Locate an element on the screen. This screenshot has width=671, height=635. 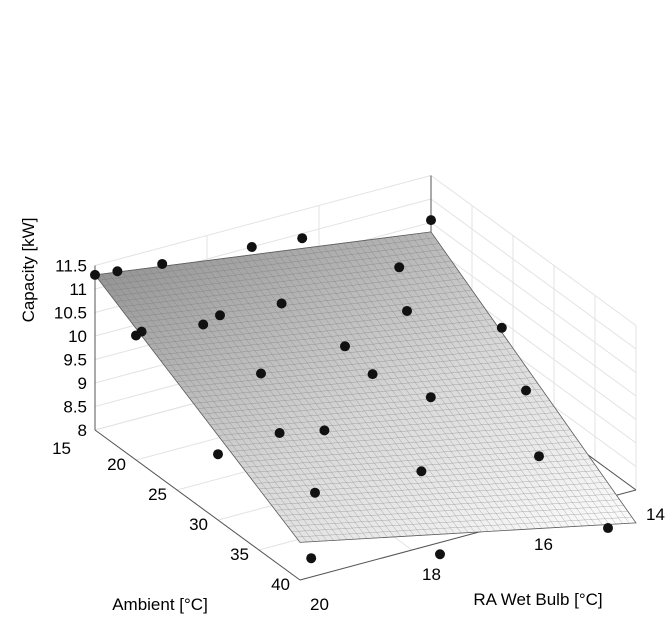
ambient-tick-label: 40 is located at coordinates (280, 584).